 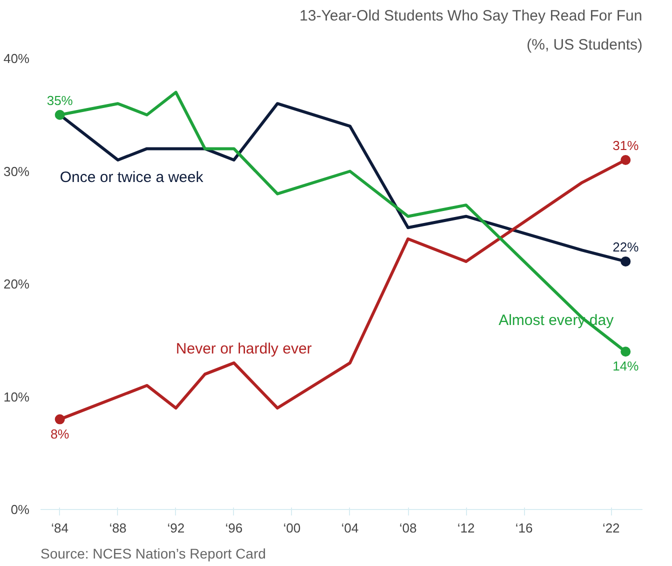 What do you see at coordinates (556, 321) in the screenshot?
I see `series-label: Almost every day` at bounding box center [556, 321].